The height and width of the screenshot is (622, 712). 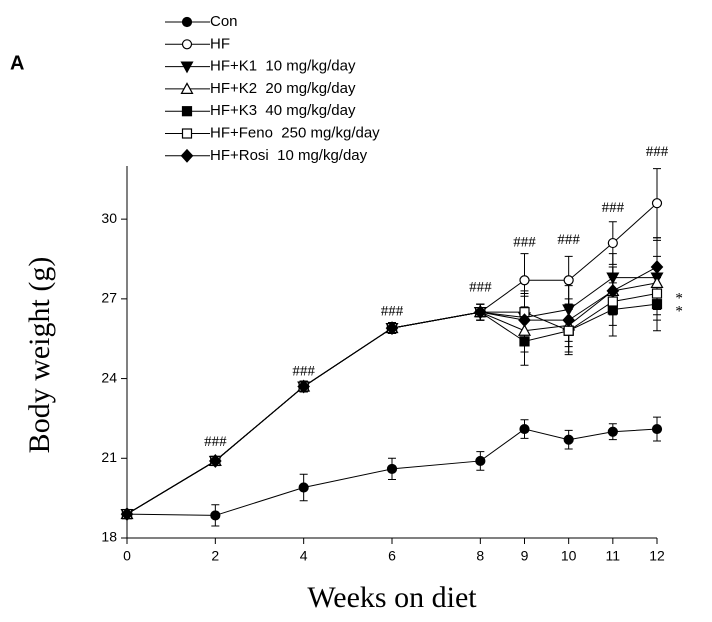 I want to click on x-tick-label: 10, so click(x=569, y=556).